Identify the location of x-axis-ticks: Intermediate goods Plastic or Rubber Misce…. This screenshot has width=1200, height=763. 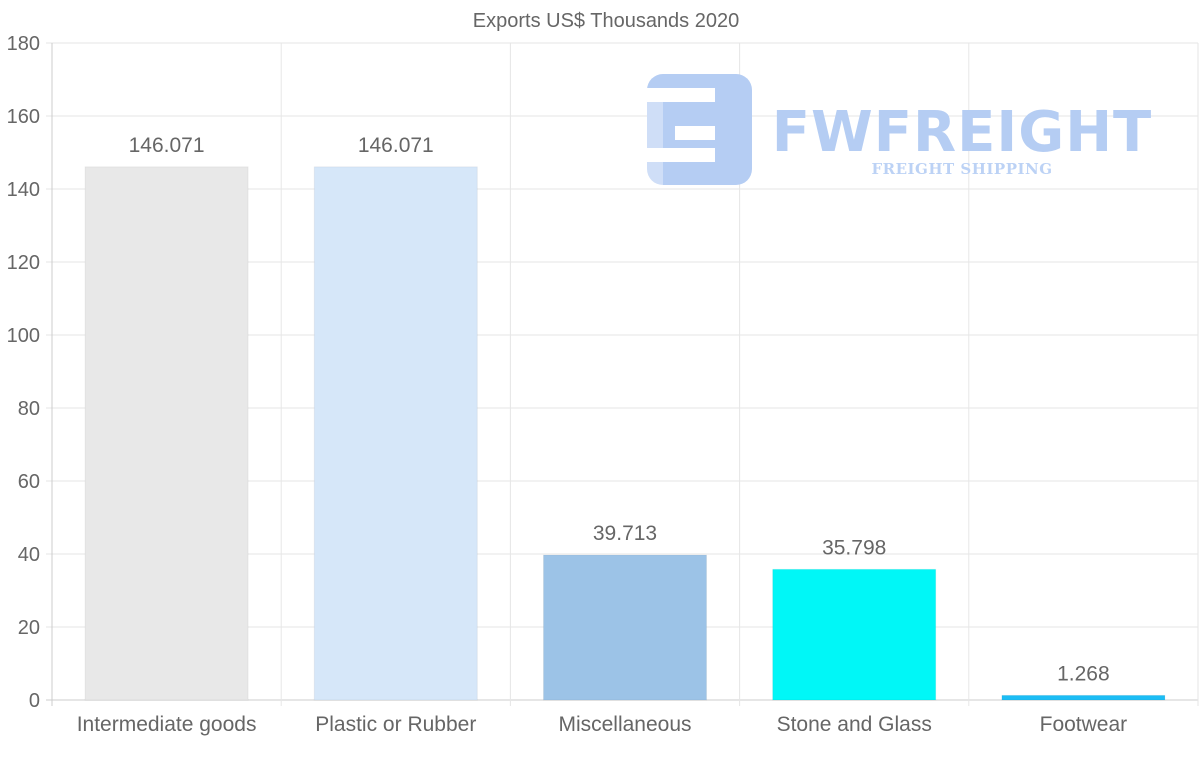
(602, 724).